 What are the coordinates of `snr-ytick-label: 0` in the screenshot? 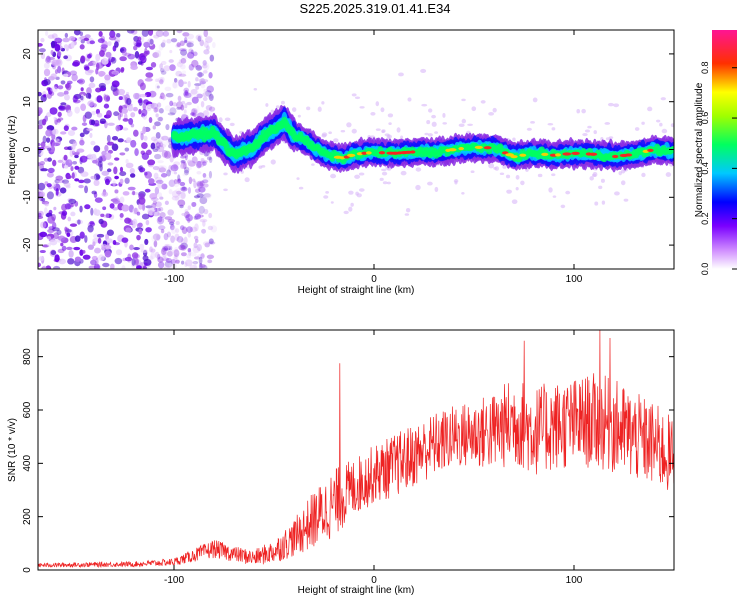 It's located at (27, 570).